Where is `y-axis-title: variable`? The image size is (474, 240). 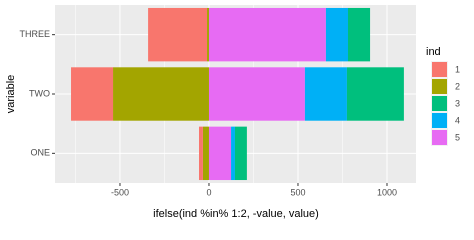 y-axis-title: variable is located at coordinates (11, 94).